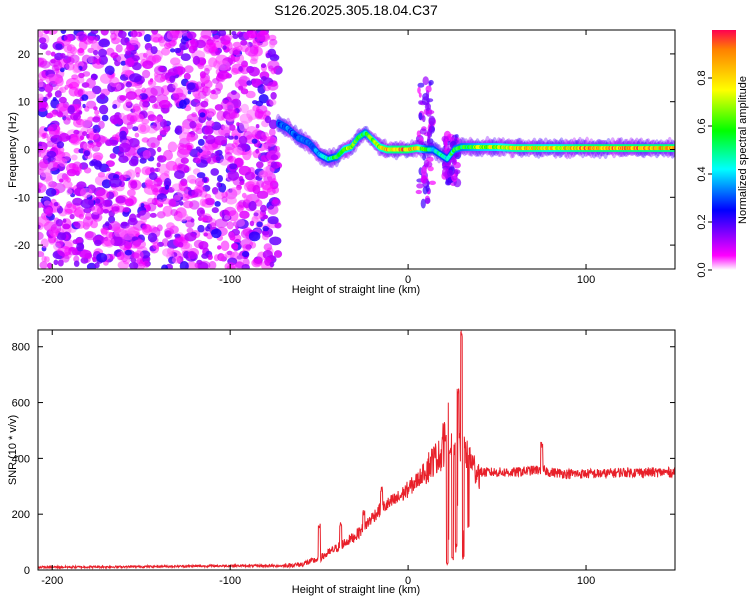  I want to click on spectrogram-ytick-label: 0, so click(27, 151).